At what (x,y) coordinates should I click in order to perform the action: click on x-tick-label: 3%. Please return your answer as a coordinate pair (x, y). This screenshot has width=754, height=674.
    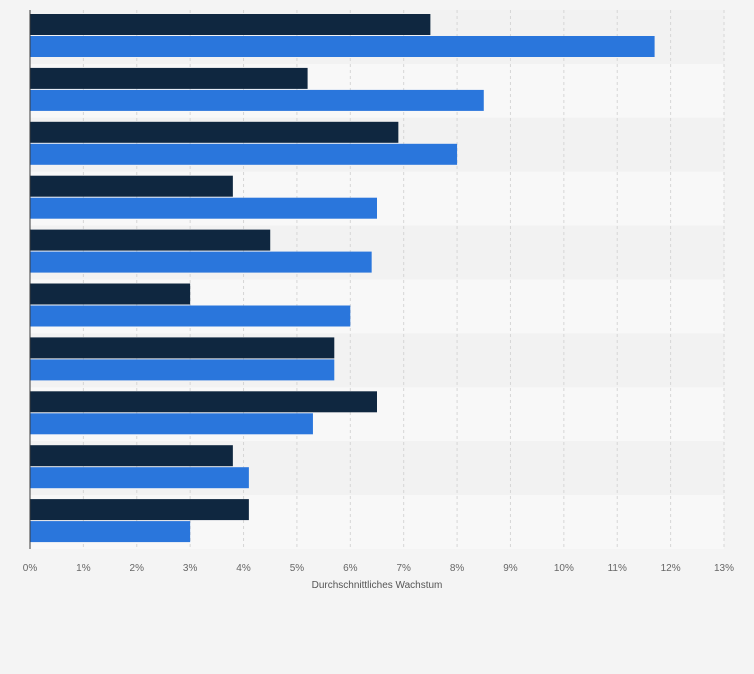
    Looking at the image, I should click on (190, 568).